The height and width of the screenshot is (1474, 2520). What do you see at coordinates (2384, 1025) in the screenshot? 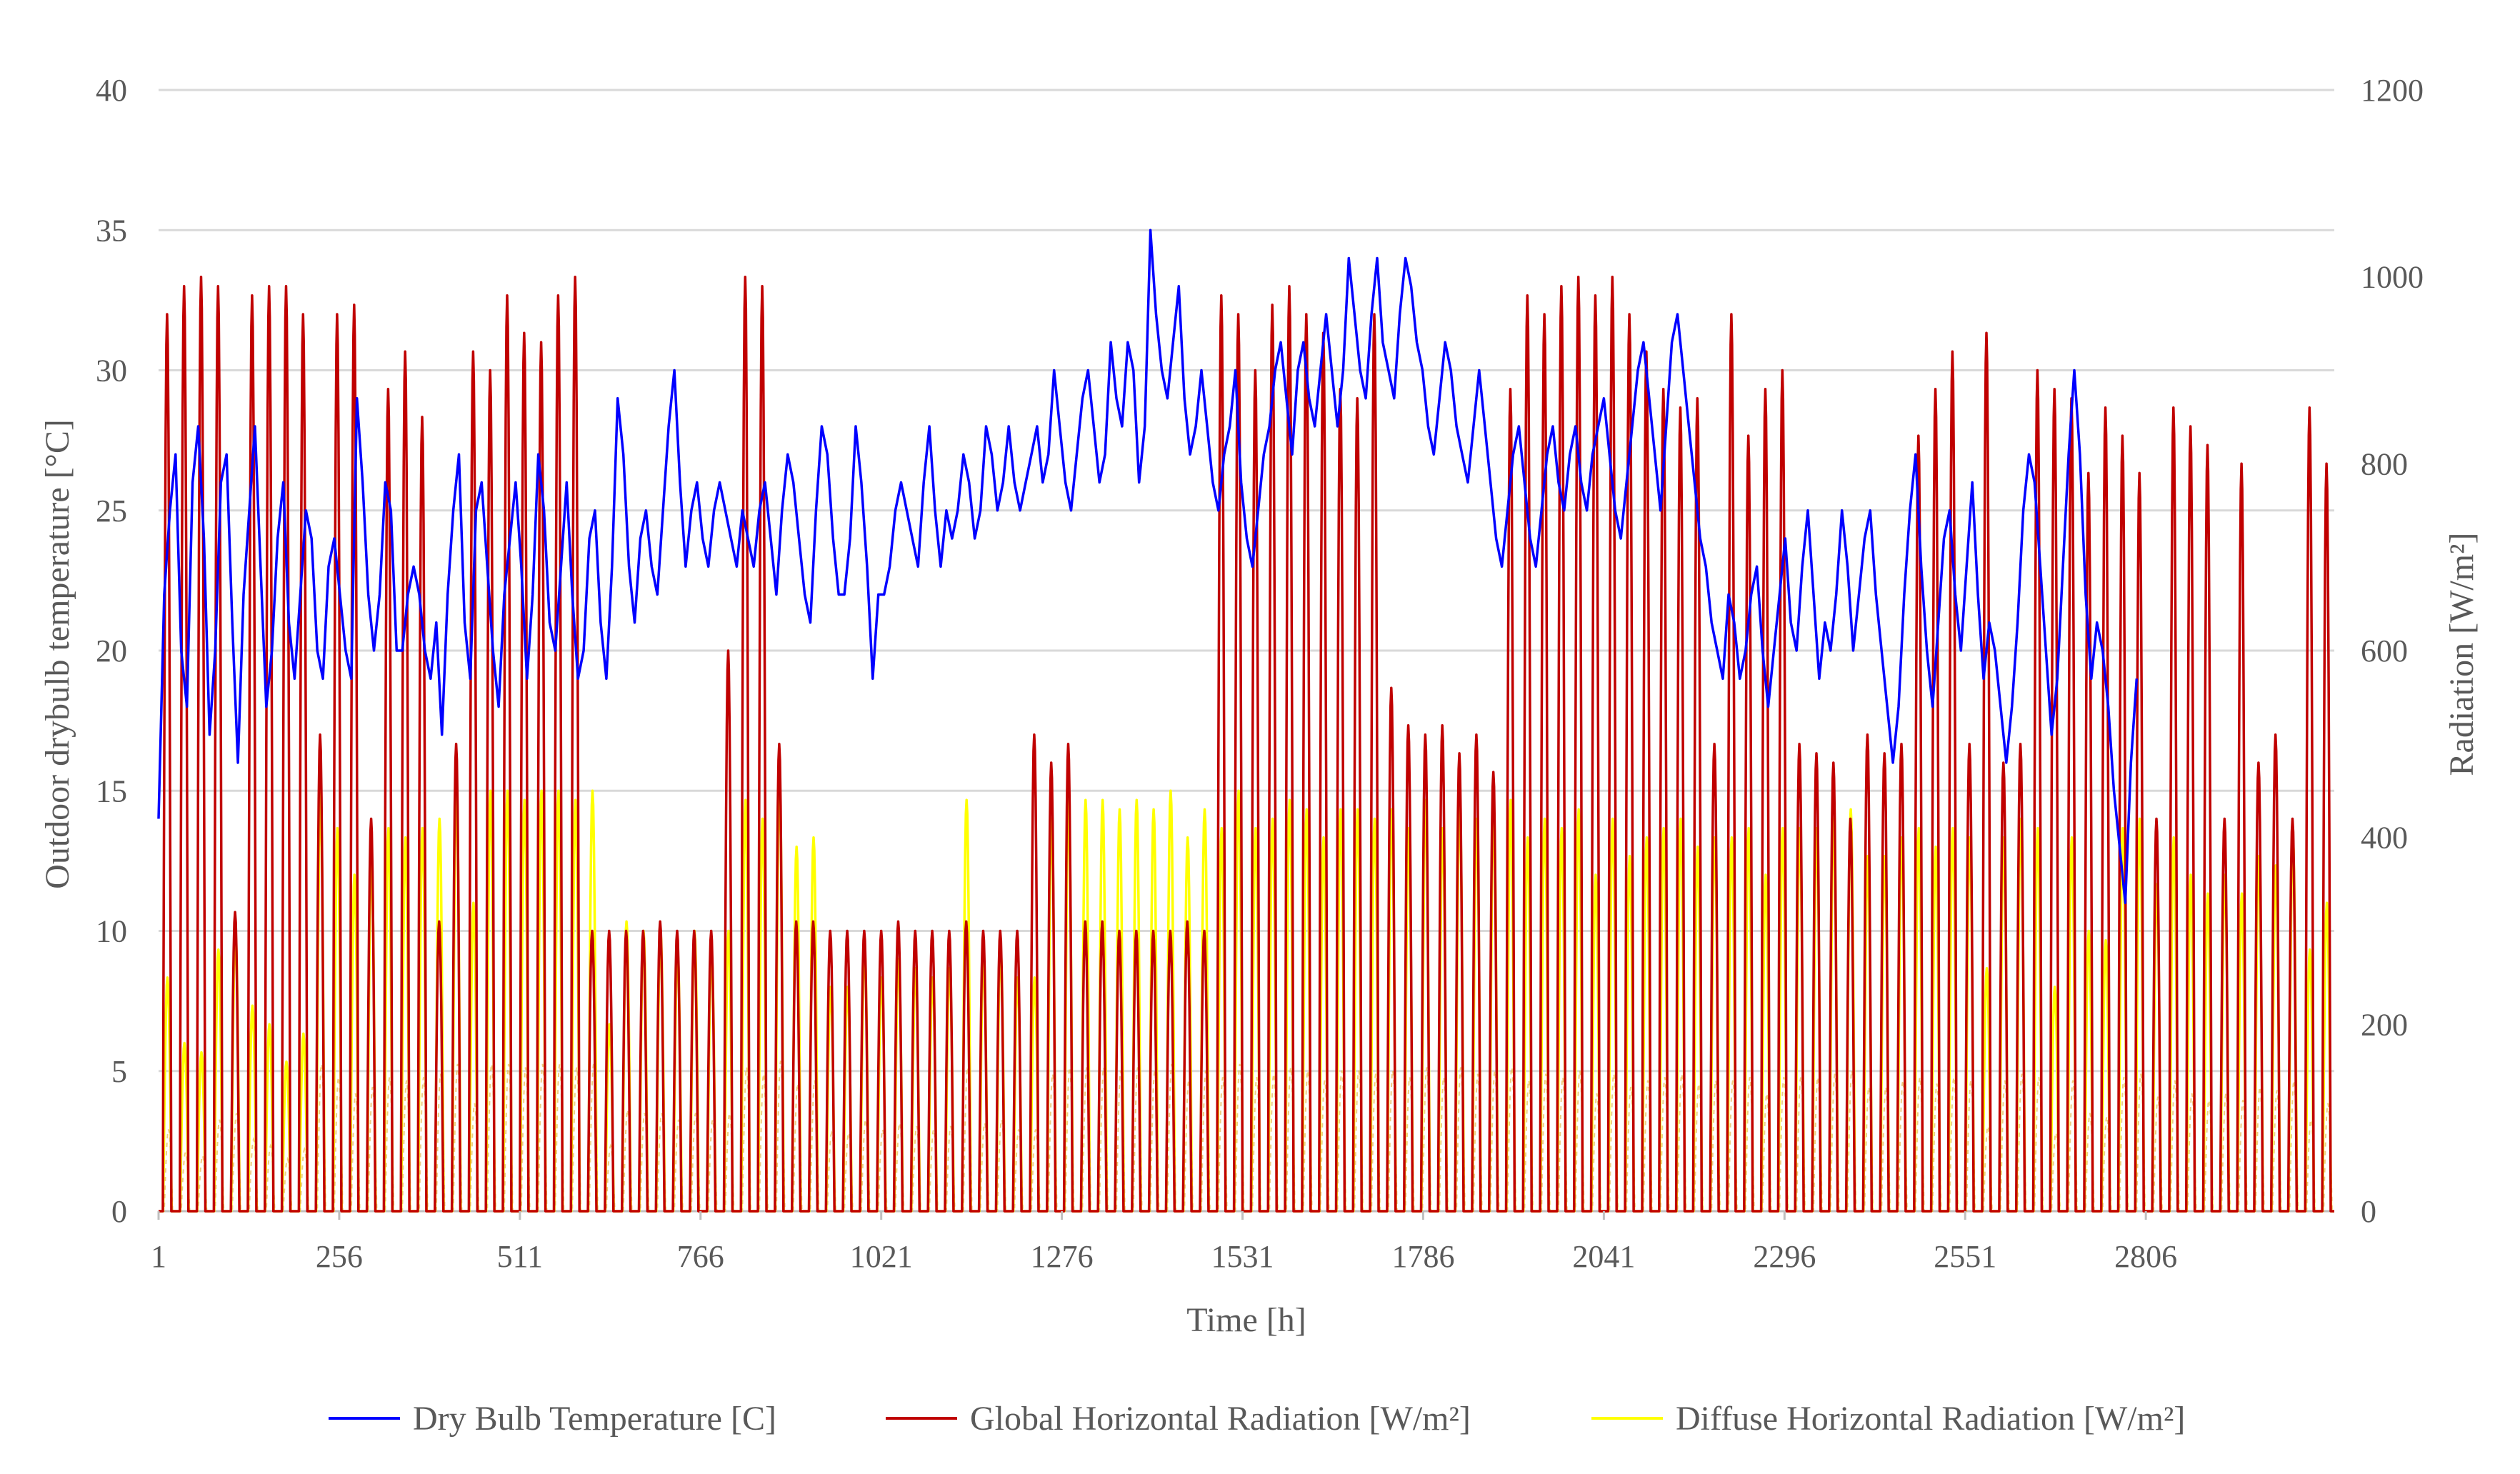
I see `y-right-tick-label: 200` at bounding box center [2384, 1025].